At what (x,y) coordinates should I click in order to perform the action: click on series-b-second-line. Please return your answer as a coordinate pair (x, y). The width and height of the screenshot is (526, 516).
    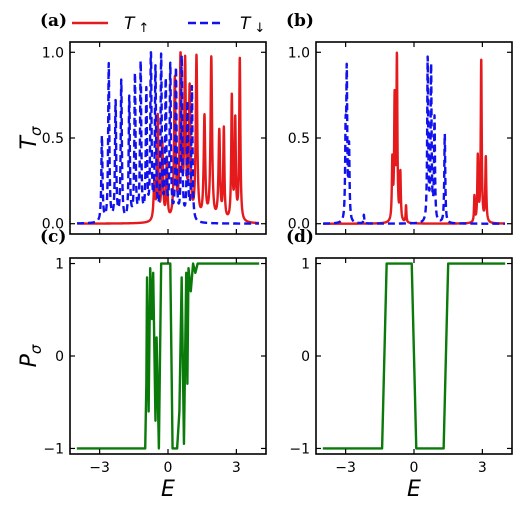
    Looking at the image, I should click on (414, 140).